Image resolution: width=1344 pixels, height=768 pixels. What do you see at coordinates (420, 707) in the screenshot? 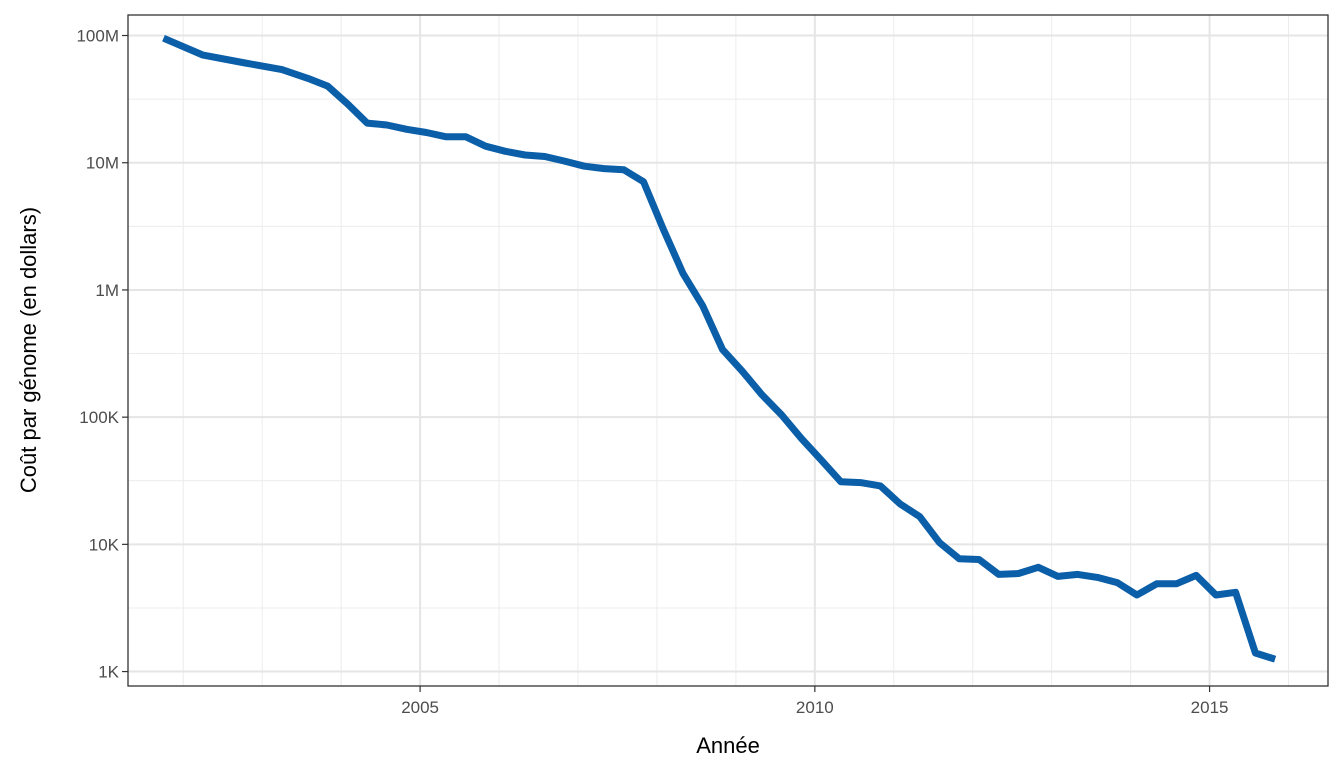
I see `x-tick-label: 2005` at bounding box center [420, 707].